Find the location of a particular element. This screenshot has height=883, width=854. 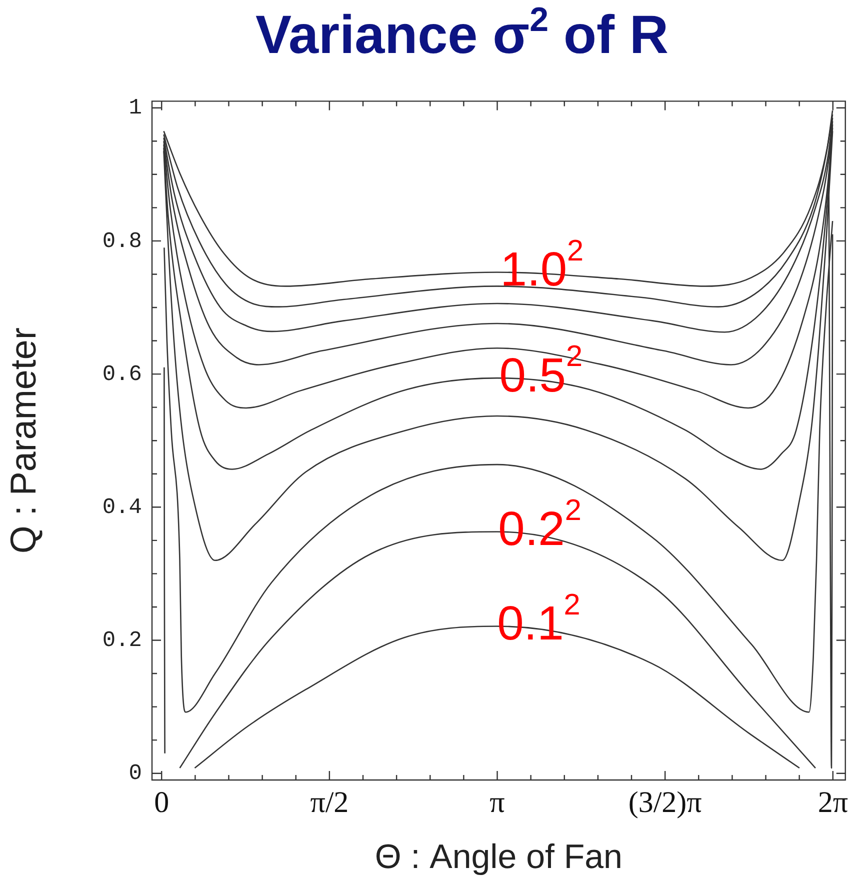

y-tick-label: 0 is located at coordinates (135, 773).